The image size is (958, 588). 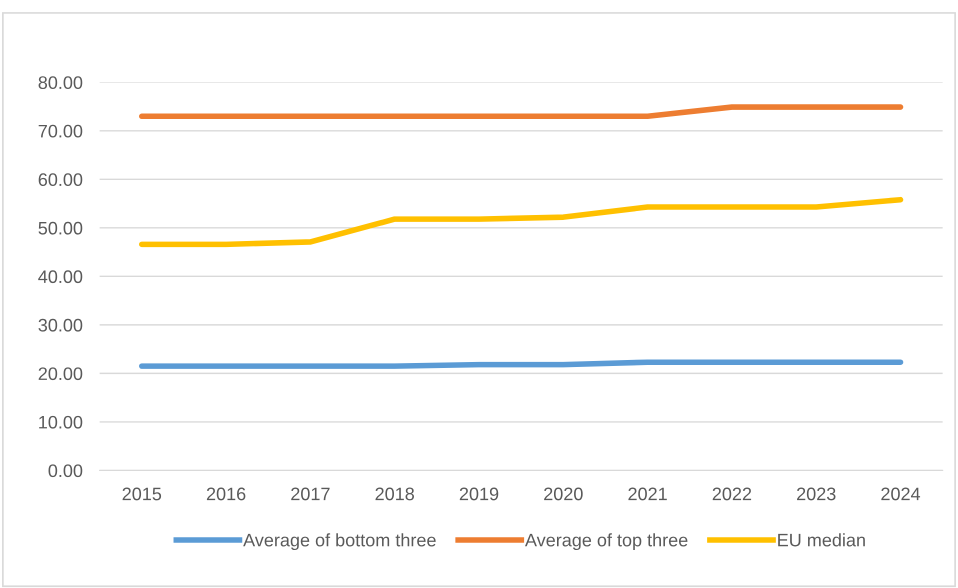 What do you see at coordinates (60, 422) in the screenshot?
I see `y-tick-label: 10.00` at bounding box center [60, 422].